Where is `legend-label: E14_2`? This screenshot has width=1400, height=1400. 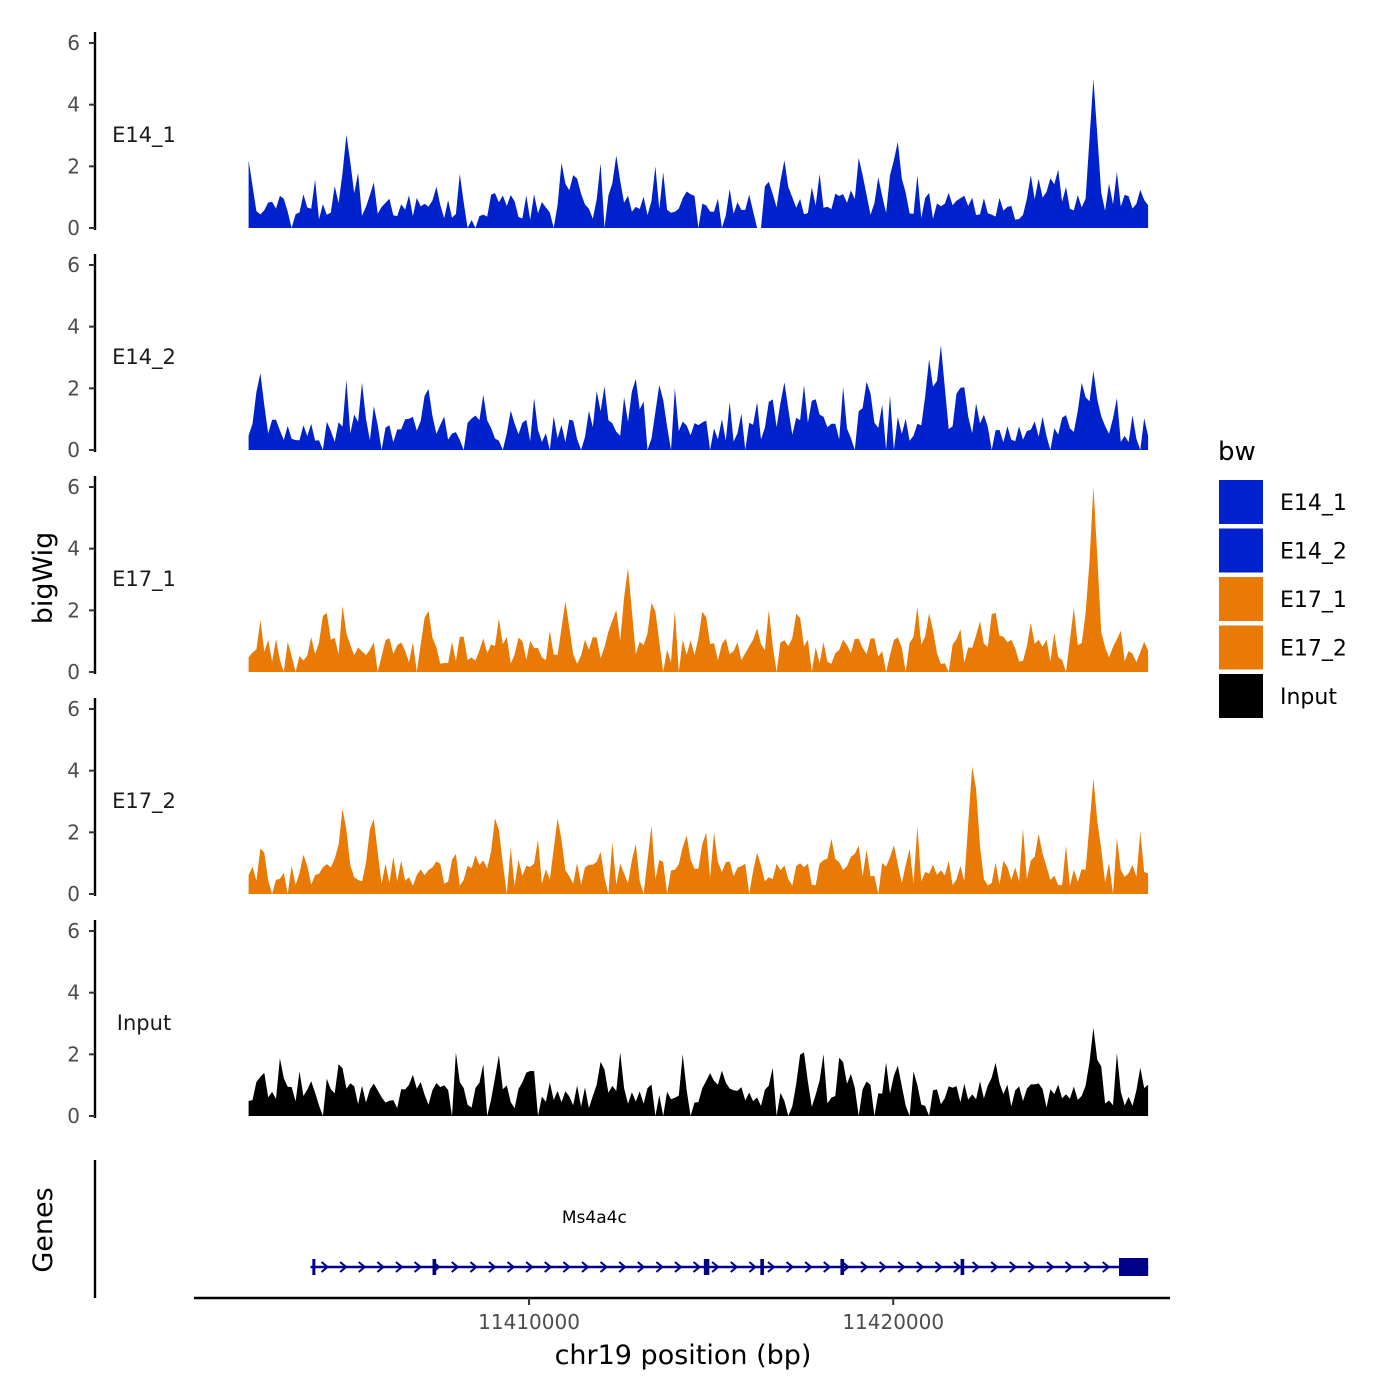
legend-label: E14_2 is located at coordinates (1313, 552).